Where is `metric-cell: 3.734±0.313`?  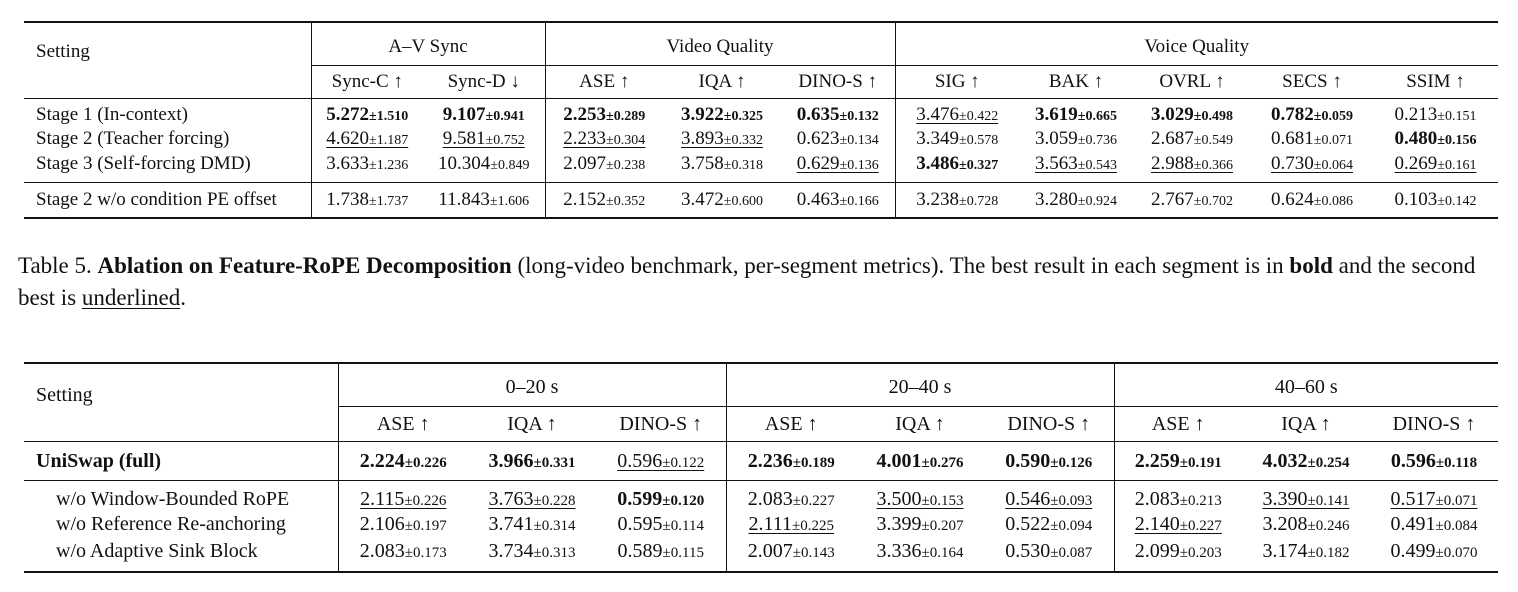 metric-cell: 3.734±0.313 is located at coordinates (532, 555).